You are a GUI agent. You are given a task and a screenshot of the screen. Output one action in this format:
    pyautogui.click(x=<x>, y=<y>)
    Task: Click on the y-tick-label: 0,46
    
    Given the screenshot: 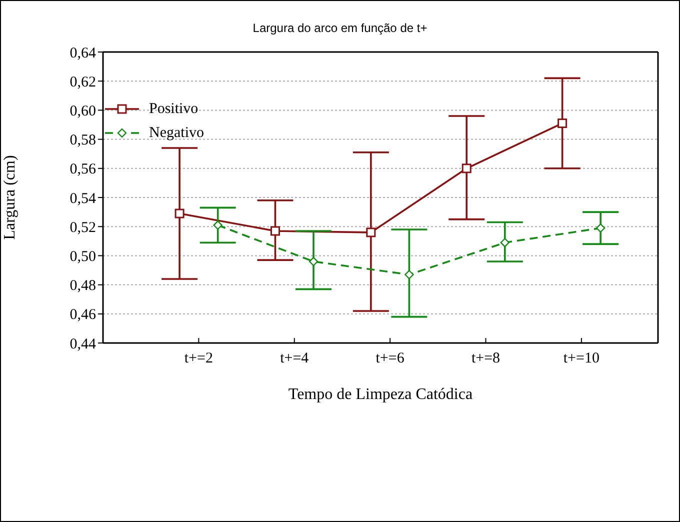 What is the action you would take?
    pyautogui.click(x=83, y=315)
    